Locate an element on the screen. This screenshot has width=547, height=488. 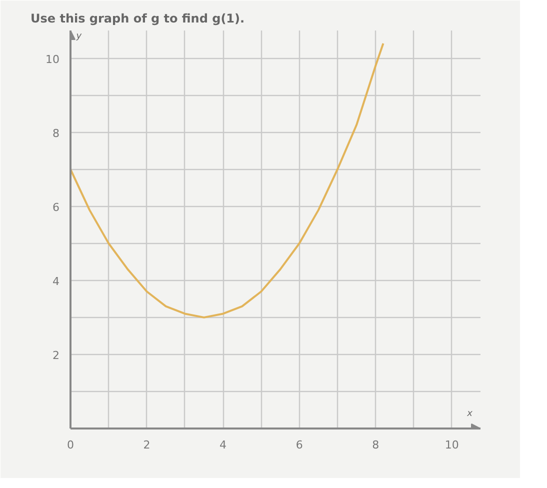
x-tick-label: 0 is located at coordinates (70, 445).